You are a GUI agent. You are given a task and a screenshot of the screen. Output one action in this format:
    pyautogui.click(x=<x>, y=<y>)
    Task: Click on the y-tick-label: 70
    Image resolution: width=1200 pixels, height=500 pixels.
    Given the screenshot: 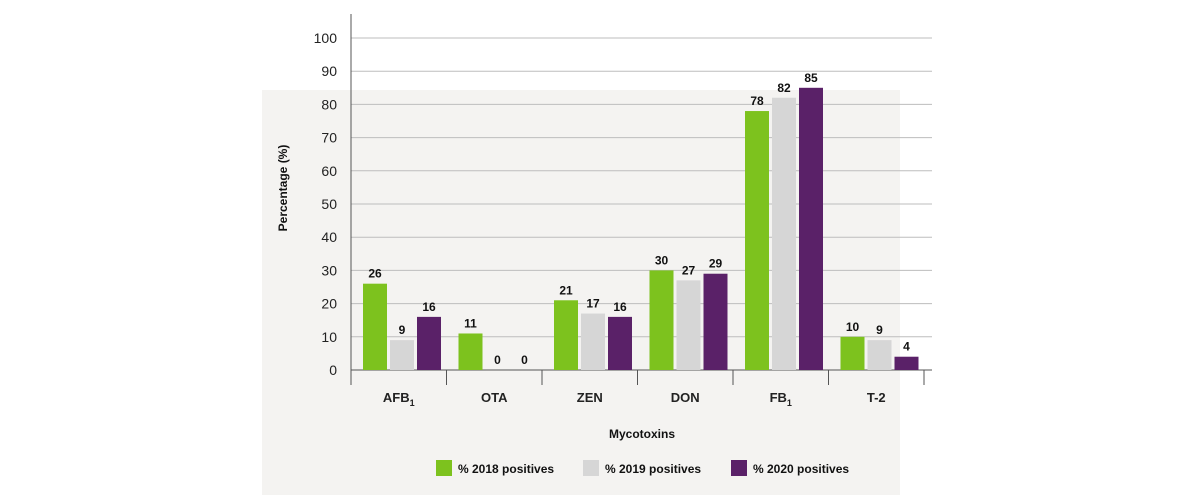 What is the action you would take?
    pyautogui.click(x=329, y=138)
    